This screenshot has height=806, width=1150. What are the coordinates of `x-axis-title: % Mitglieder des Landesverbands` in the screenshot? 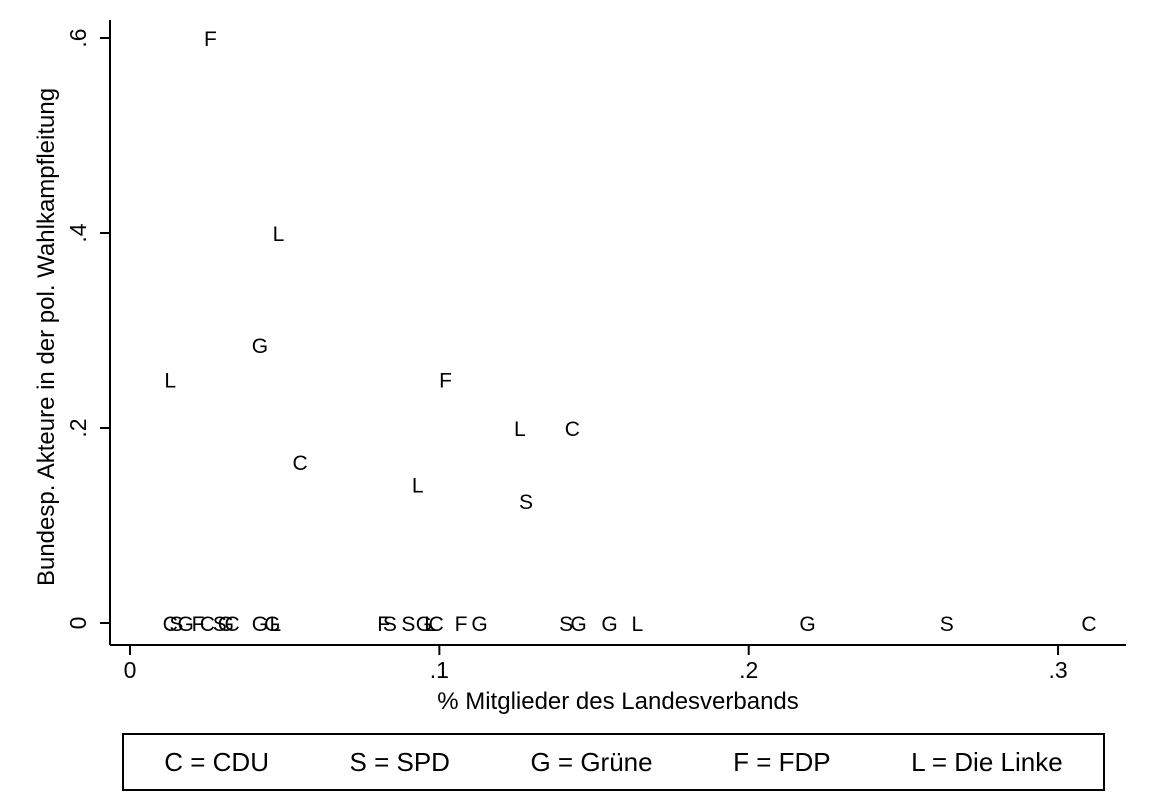 It's located at (618, 701).